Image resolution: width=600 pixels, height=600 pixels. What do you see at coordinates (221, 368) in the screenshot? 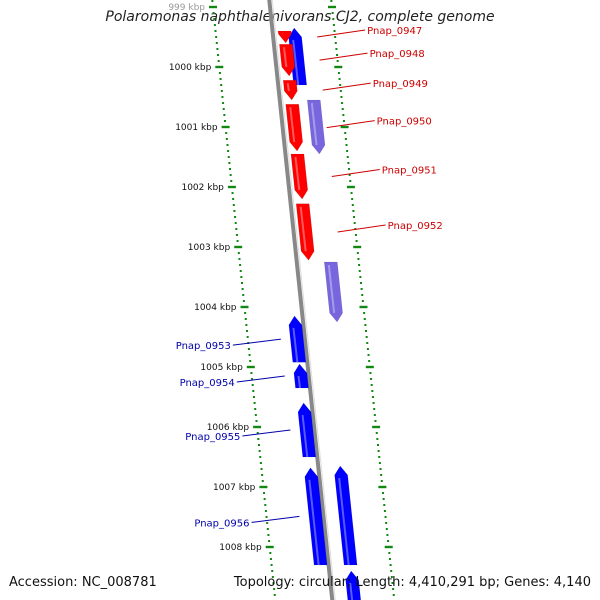
I see `tick-label: 1005 kbp` at bounding box center [221, 368].